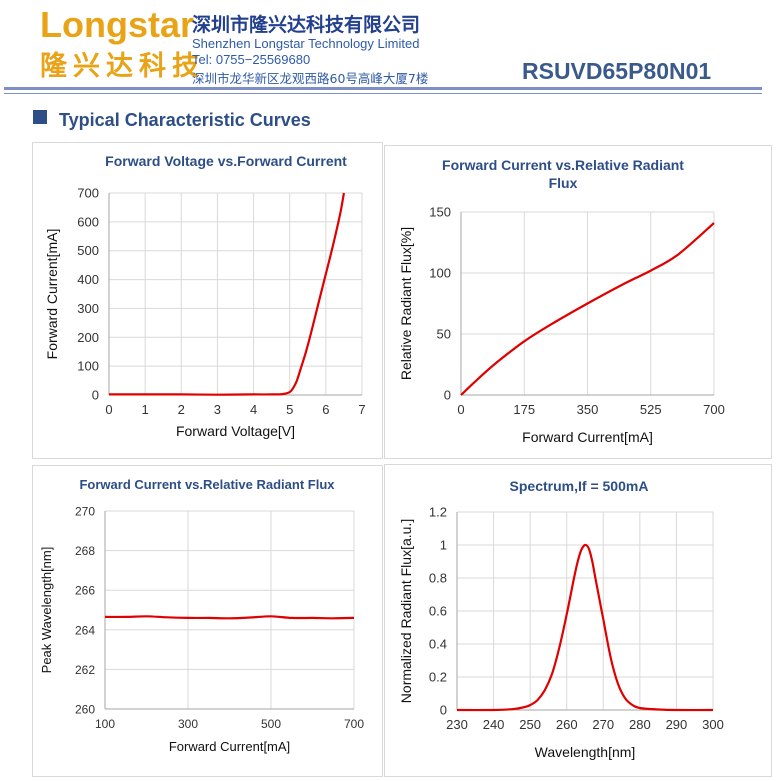 The height and width of the screenshot is (781, 780). I want to click on x-tick-label: 500, so click(271, 724).